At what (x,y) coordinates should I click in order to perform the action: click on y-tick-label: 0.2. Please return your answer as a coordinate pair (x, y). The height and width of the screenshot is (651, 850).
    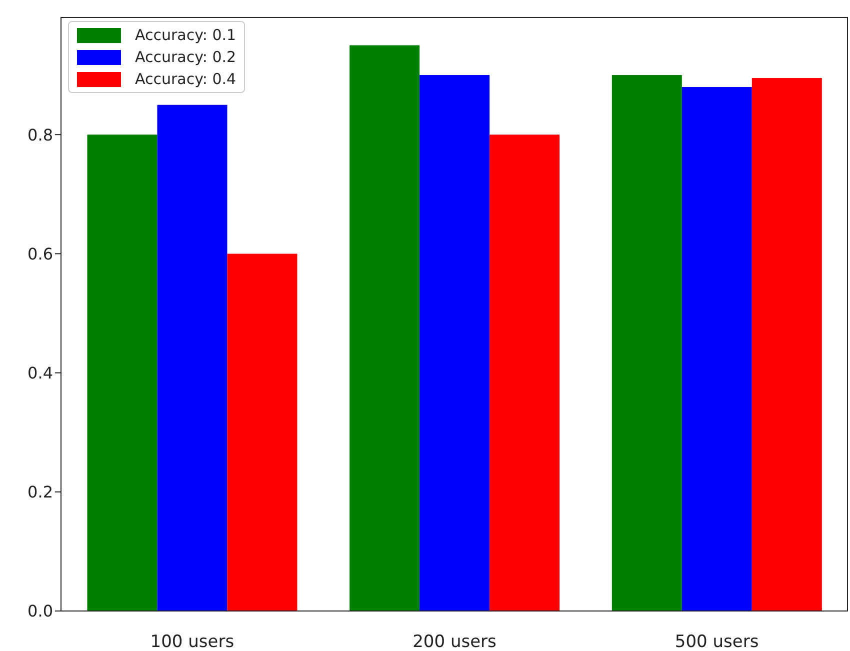
    Looking at the image, I should click on (40, 492).